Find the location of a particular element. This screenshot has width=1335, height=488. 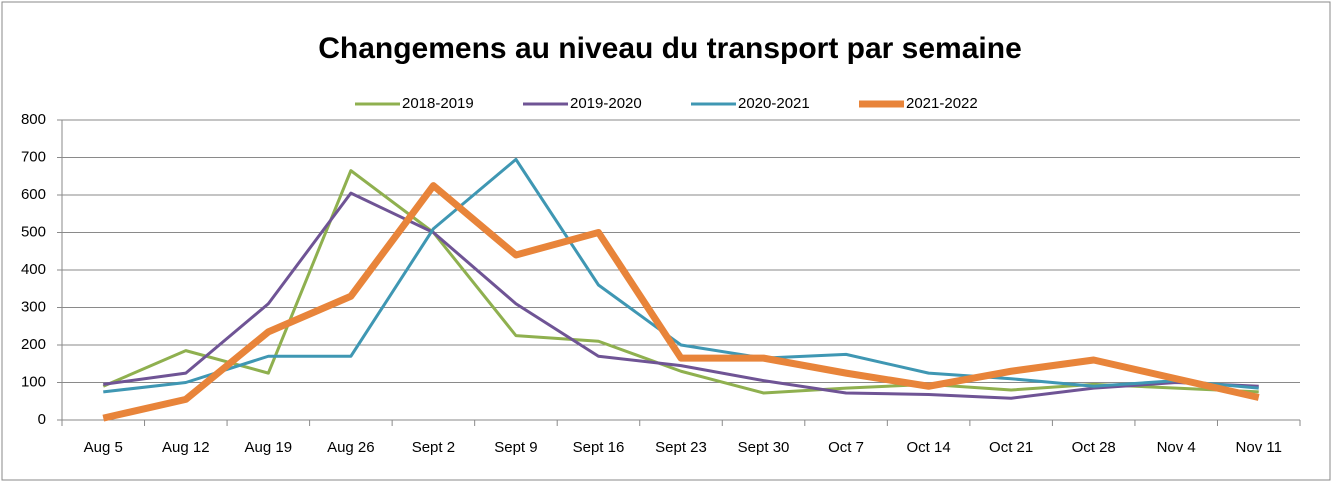

x-tick-label: Sept 2 is located at coordinates (433, 447).